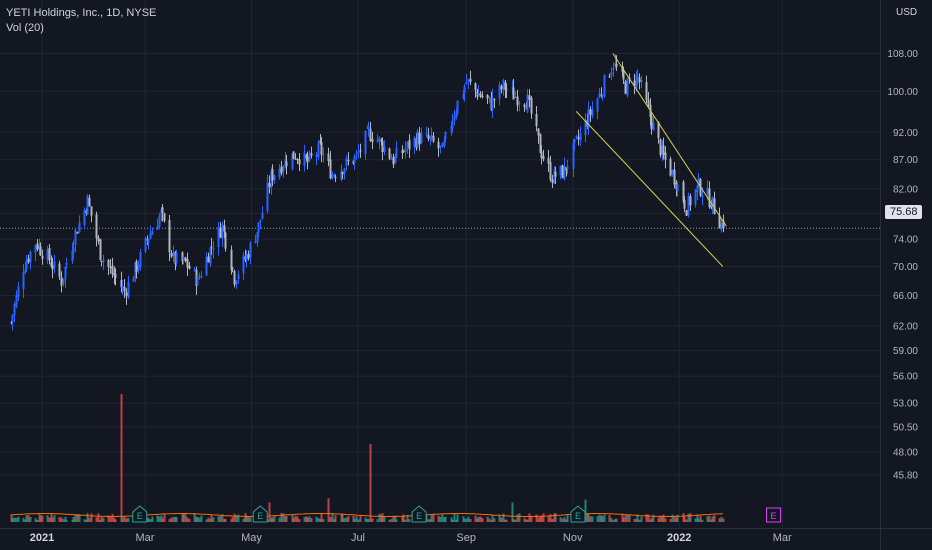  What do you see at coordinates (25, 28) in the screenshot?
I see `volume-indicator-label: Vol (20)` at bounding box center [25, 28].